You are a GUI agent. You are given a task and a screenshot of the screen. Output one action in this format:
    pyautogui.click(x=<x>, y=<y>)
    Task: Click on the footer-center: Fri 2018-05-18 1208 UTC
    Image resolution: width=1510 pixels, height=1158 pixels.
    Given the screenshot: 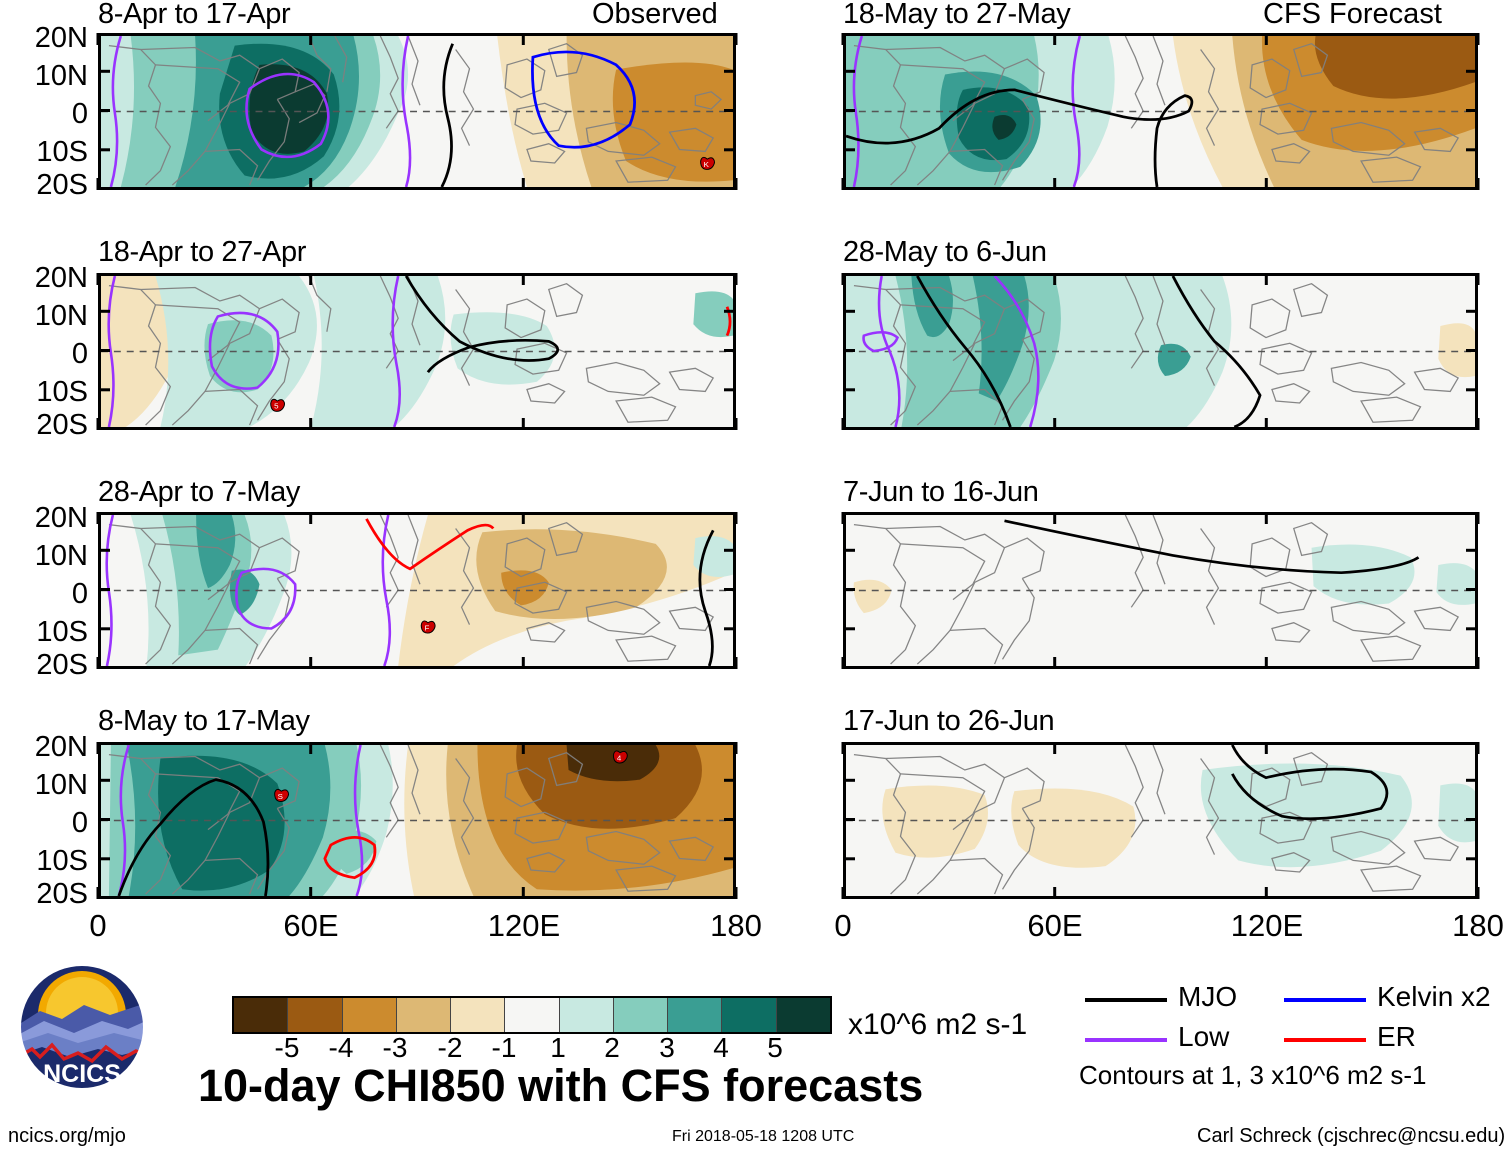 What is the action you would take?
    pyautogui.click(x=763, y=1136)
    